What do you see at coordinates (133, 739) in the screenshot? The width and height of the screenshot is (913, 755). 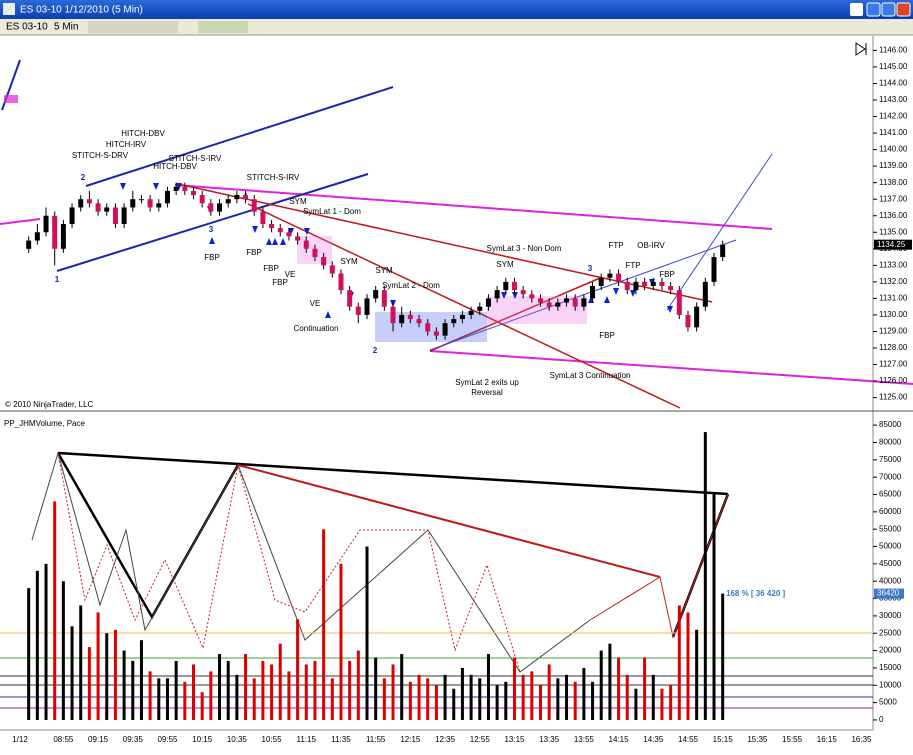 I see `x-tick-label: 09:35` at bounding box center [133, 739].